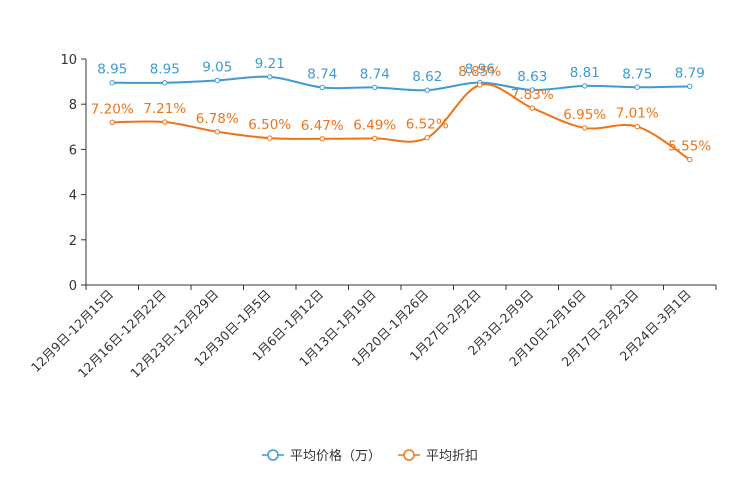 This screenshot has width=744, height=496. I want to click on legend-label: 平均价格（万）, so click(335, 456).